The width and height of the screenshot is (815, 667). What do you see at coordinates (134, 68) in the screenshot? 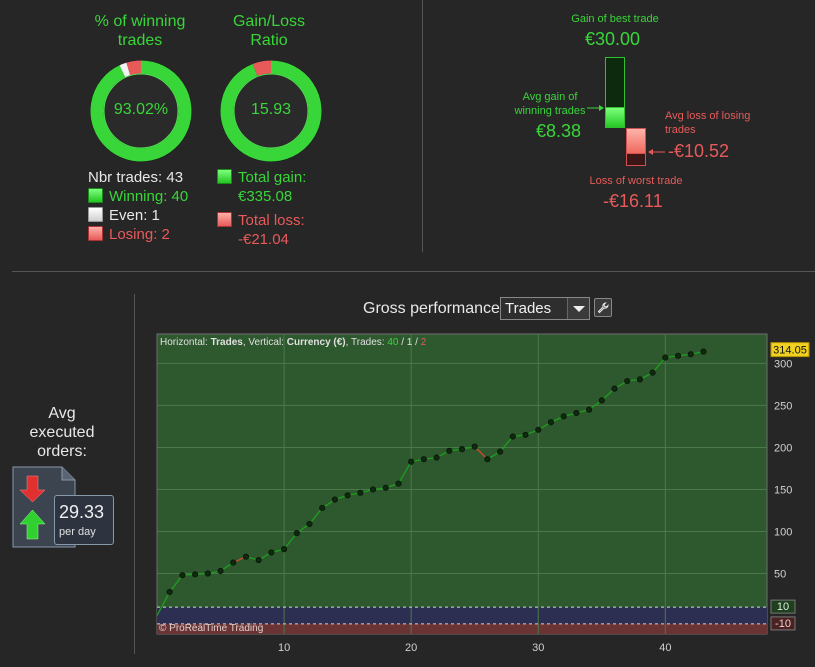
I see `donut-slice-losing` at bounding box center [134, 68].